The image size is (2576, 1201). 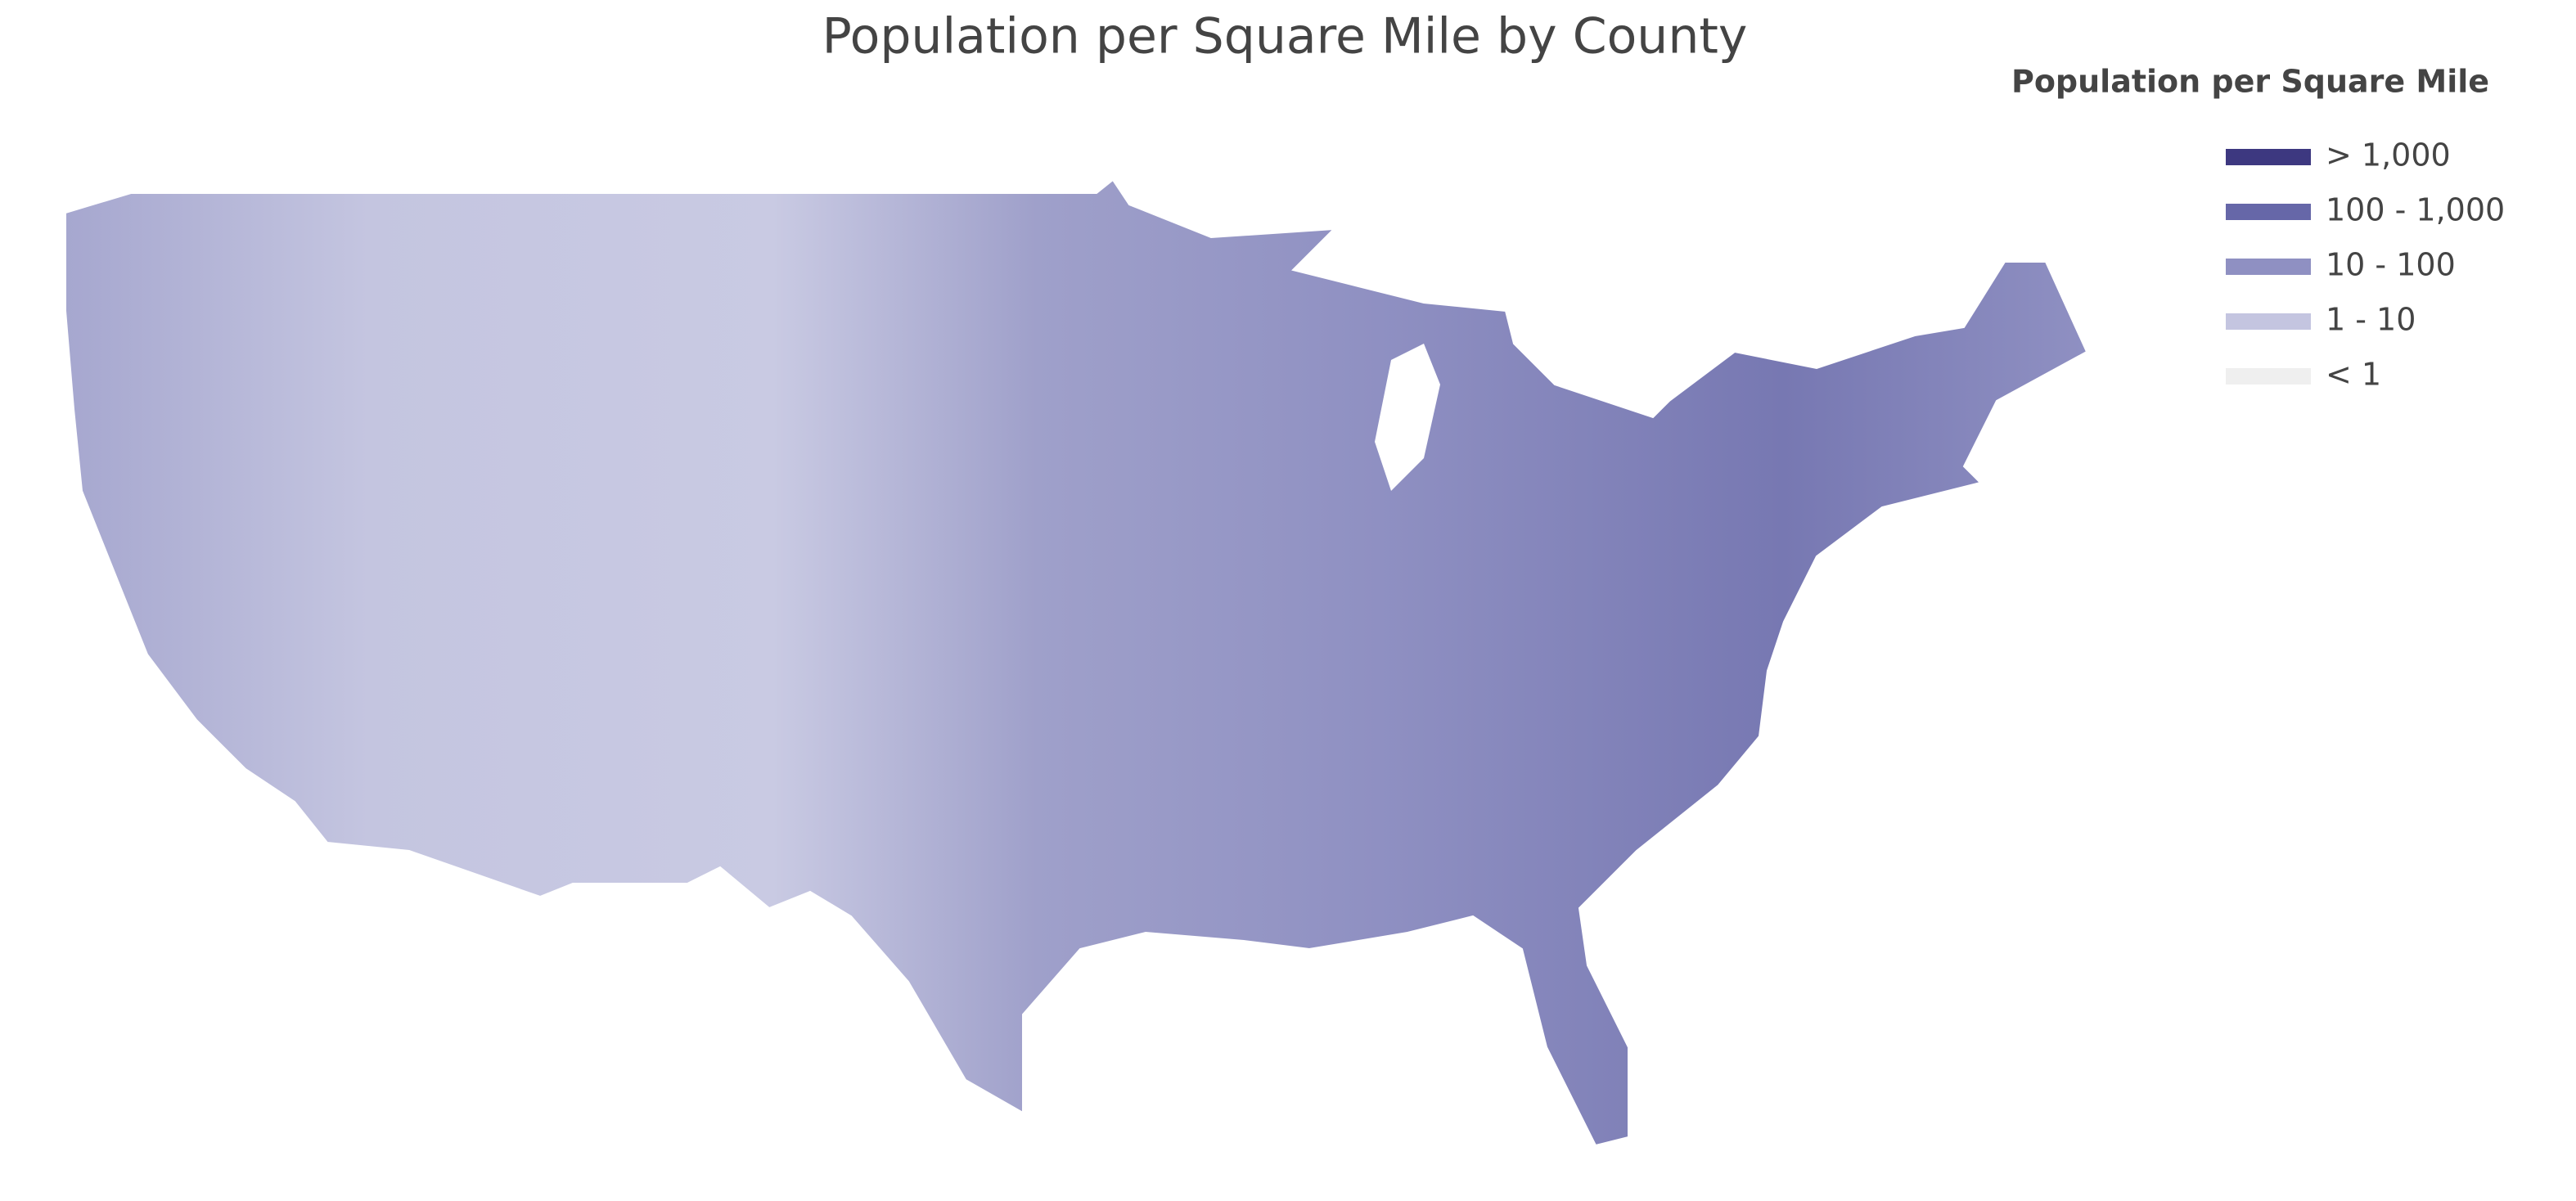 I want to click on legend: > 1,000 100 - 1,000 10 - 100 1 - 10 < 1, so click(x=2365, y=265).